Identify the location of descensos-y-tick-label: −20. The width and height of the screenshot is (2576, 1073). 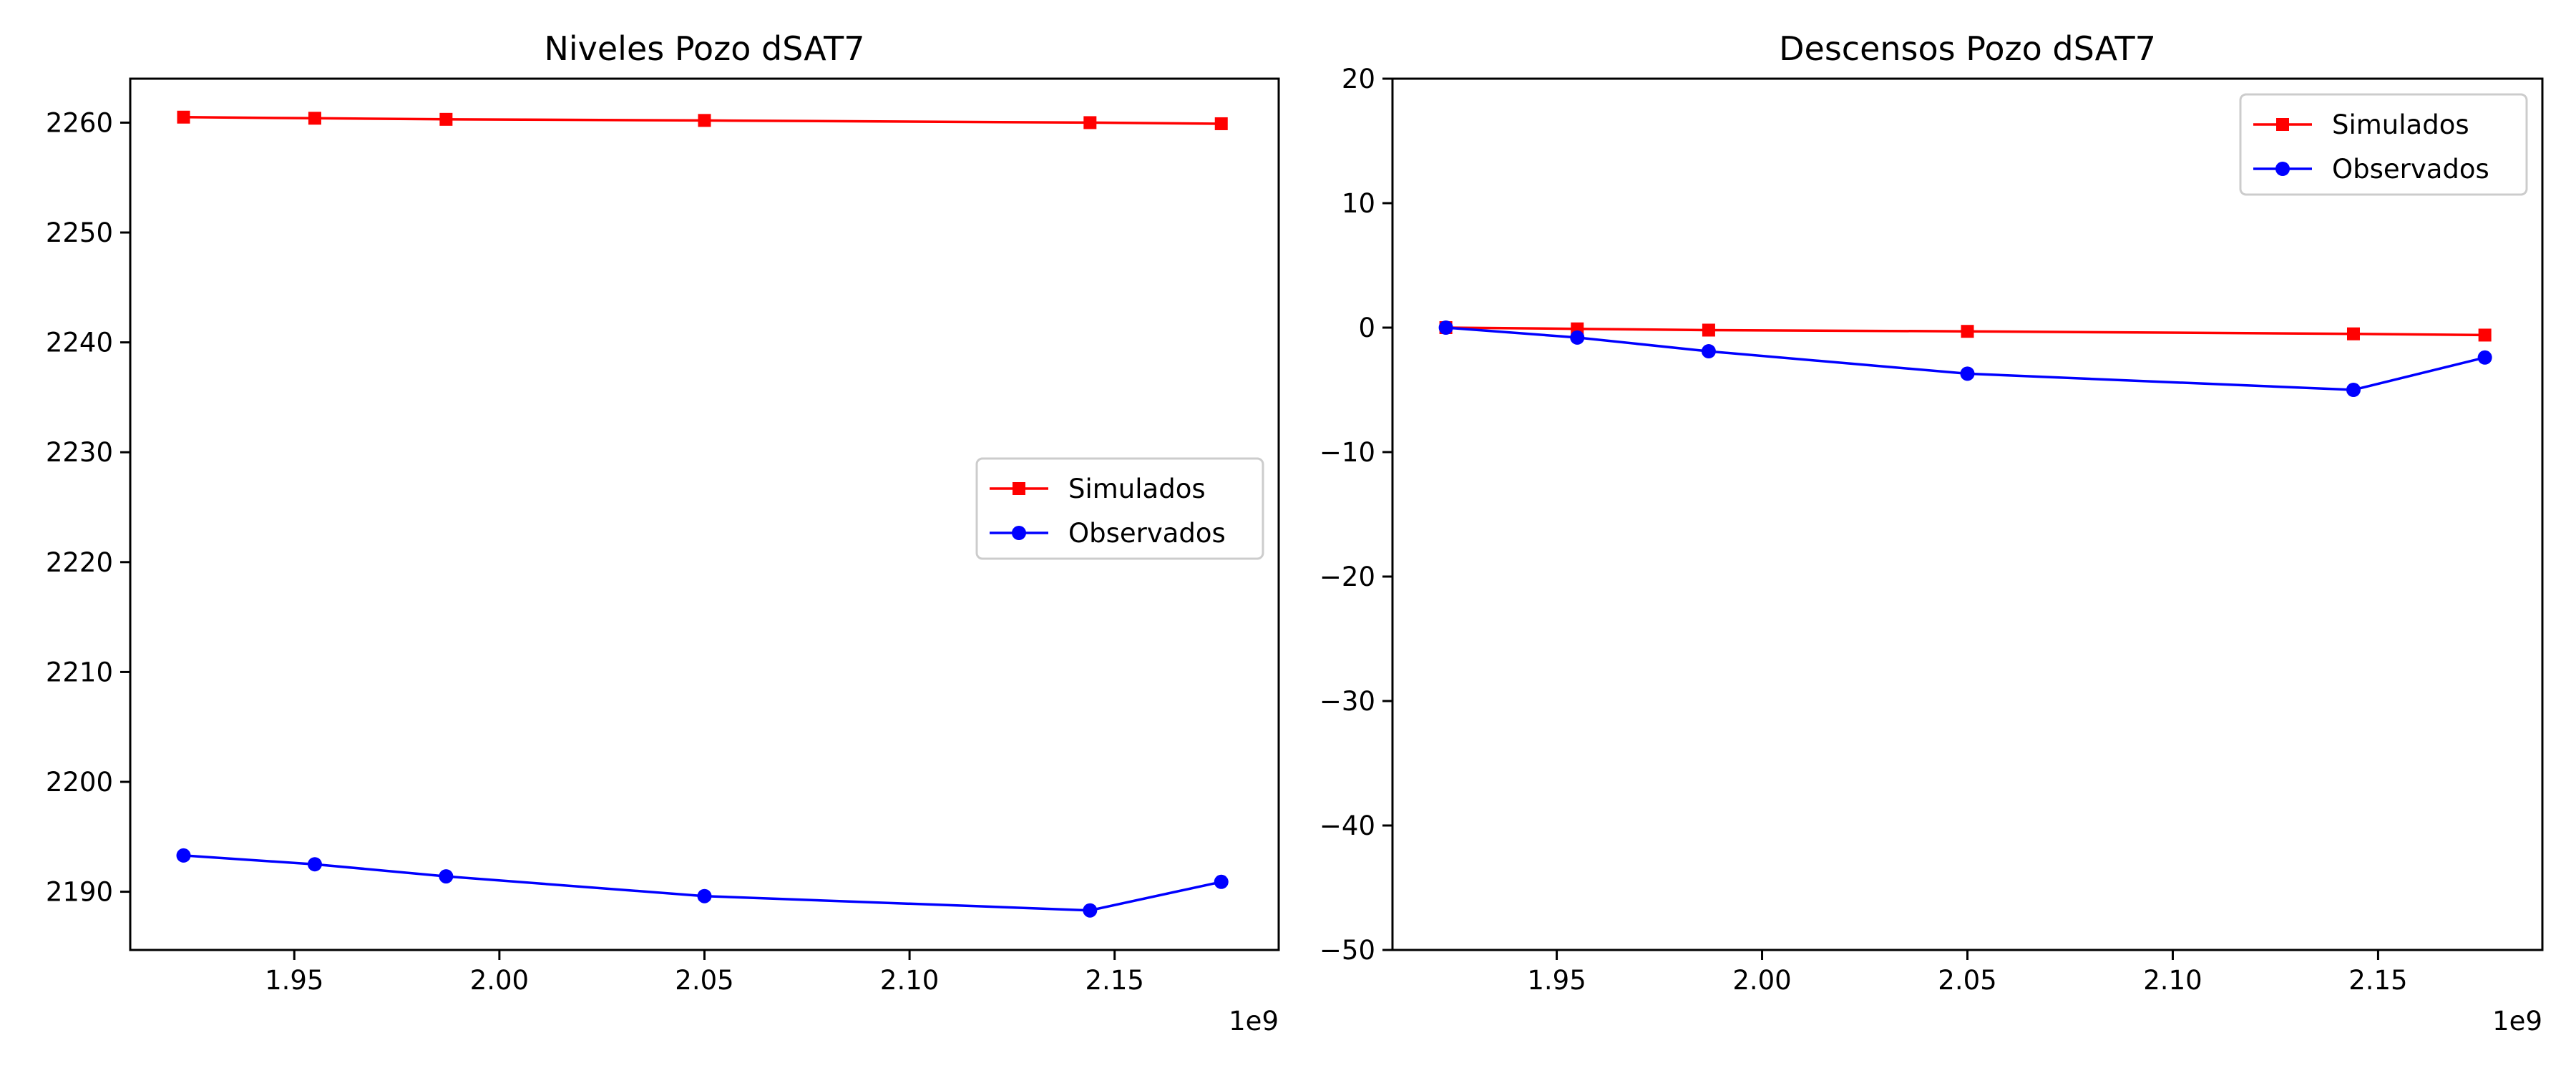
(1347, 577).